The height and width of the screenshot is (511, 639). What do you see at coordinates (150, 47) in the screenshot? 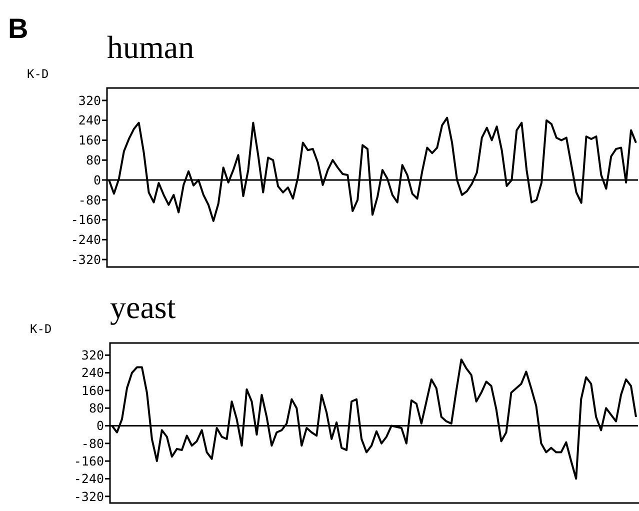
I see `chart-title: human` at bounding box center [150, 47].